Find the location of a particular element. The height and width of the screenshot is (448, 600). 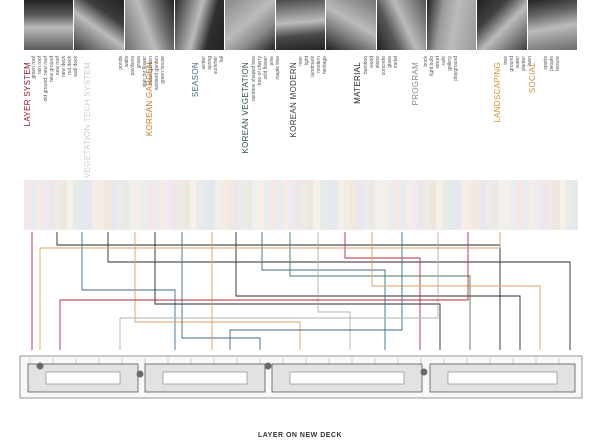

deck-plan is located at coordinates (301, 377).